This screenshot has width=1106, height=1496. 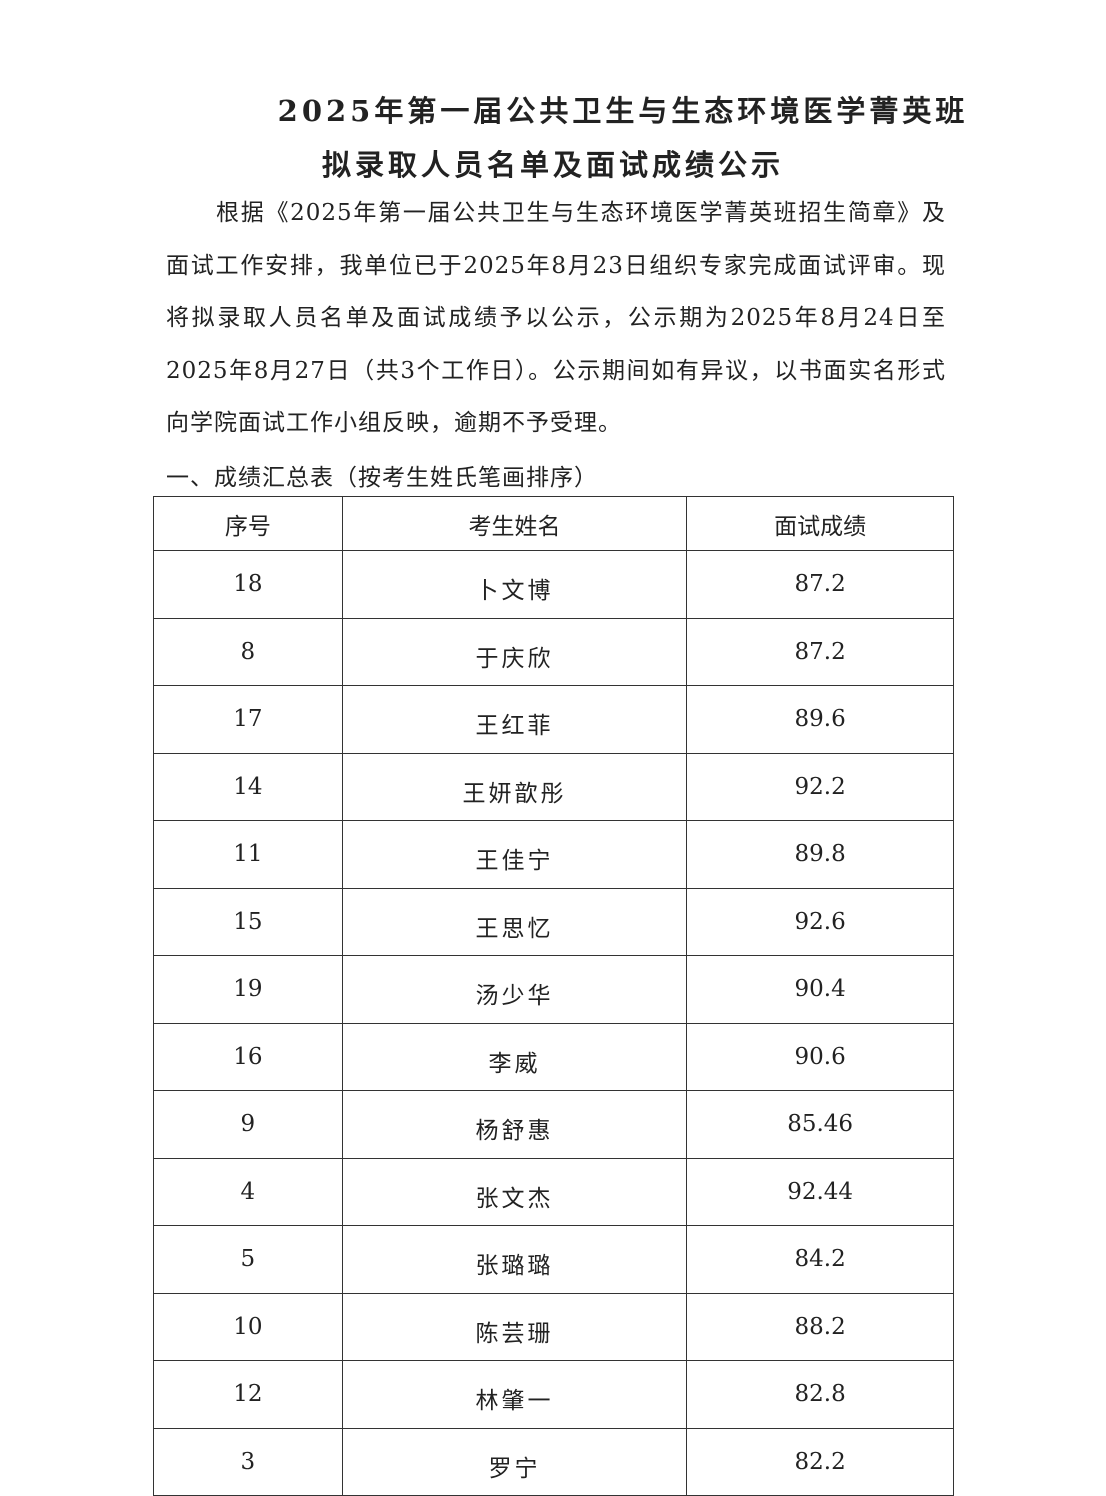 What do you see at coordinates (248, 719) in the screenshot?
I see `cell-number: 17` at bounding box center [248, 719].